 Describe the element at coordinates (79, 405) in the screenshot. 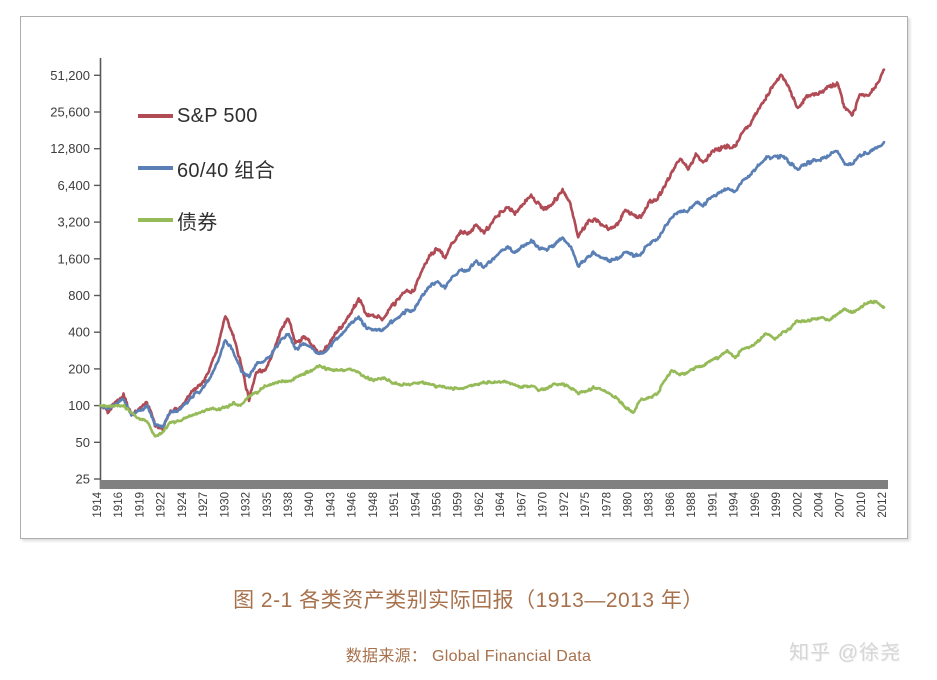

I see `y-axis-label: 100` at that location.